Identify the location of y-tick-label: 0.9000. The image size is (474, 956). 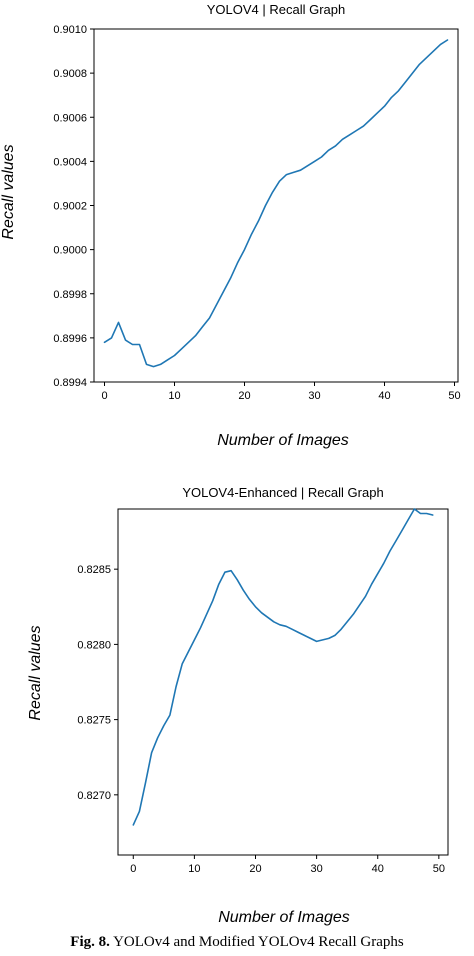
(70, 251).